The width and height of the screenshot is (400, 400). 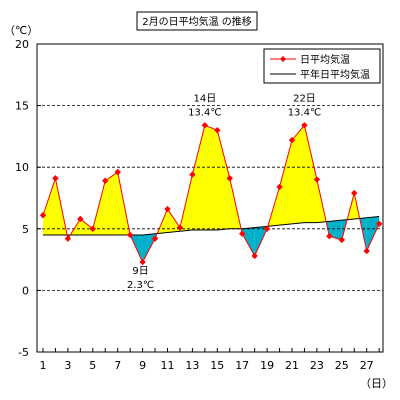 I want to click on x-tick-label: 21, so click(x=292, y=365).